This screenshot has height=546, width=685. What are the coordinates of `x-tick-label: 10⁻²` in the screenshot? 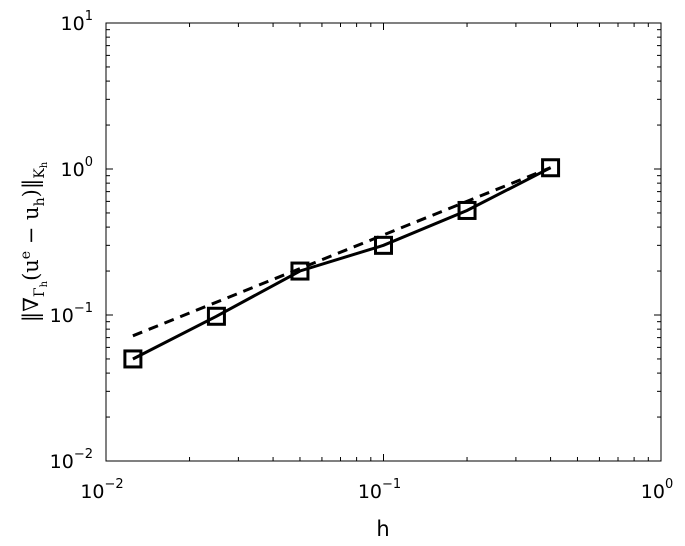 It's located at (101, 490).